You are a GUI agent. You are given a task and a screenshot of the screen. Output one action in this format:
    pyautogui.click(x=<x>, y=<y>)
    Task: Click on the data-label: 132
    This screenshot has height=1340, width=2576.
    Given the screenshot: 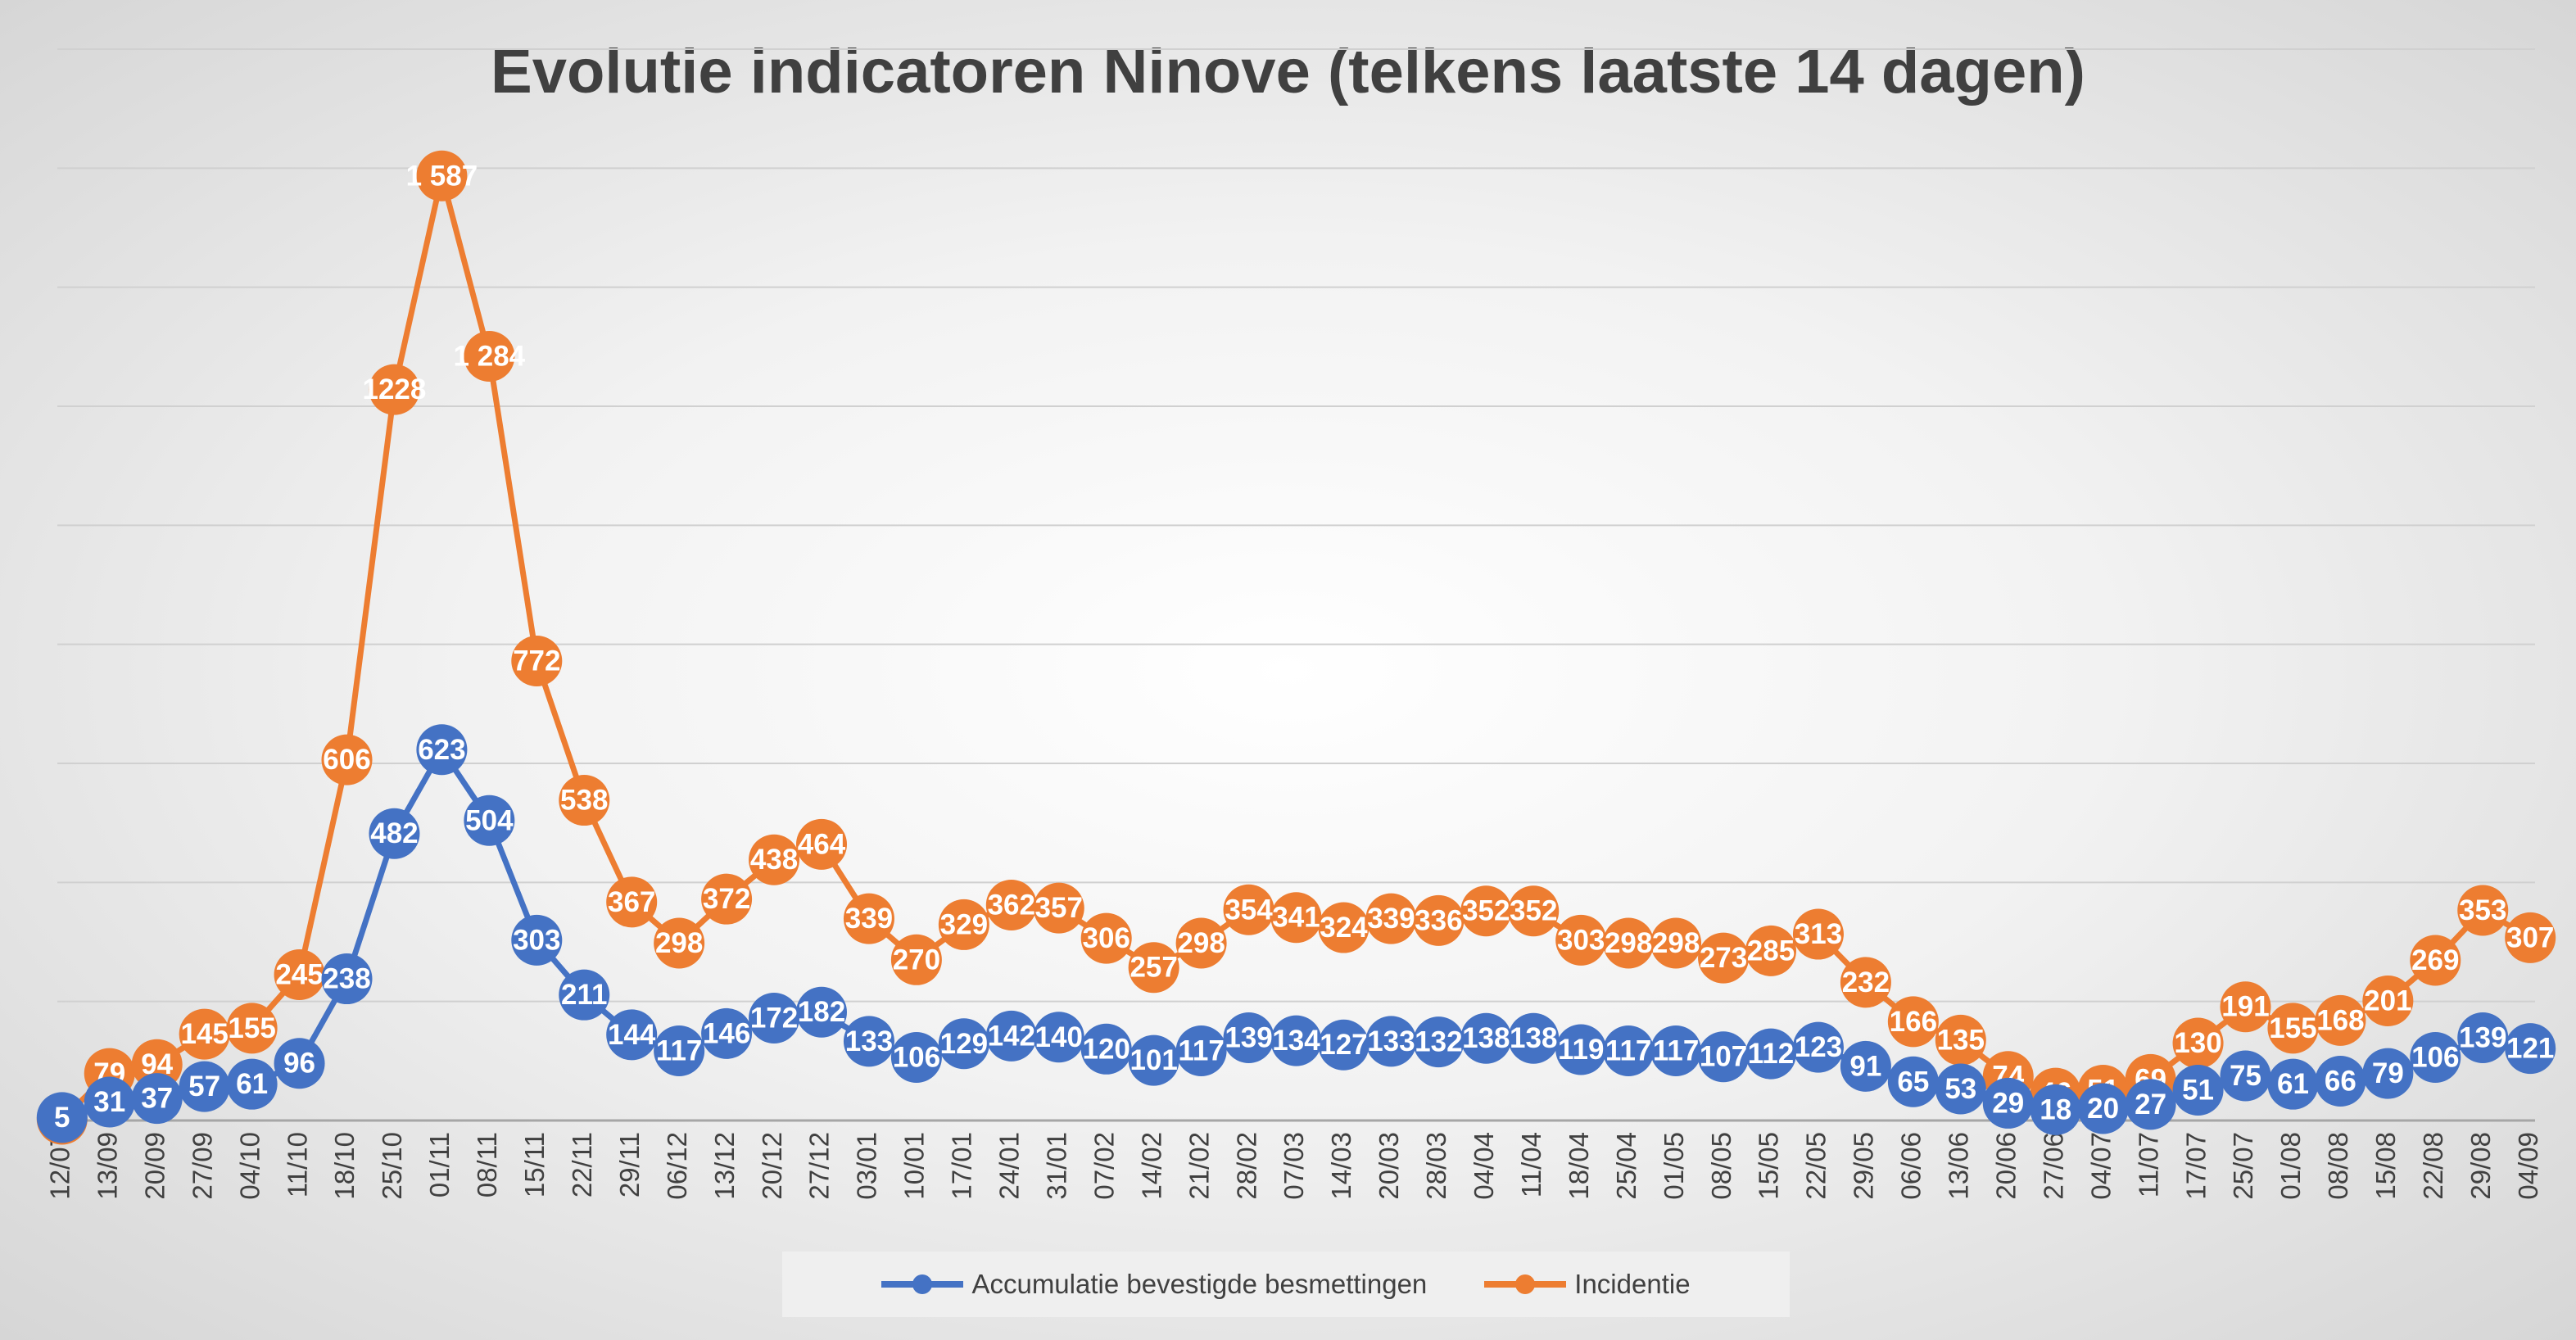 What is the action you would take?
    pyautogui.click(x=1438, y=1042)
    